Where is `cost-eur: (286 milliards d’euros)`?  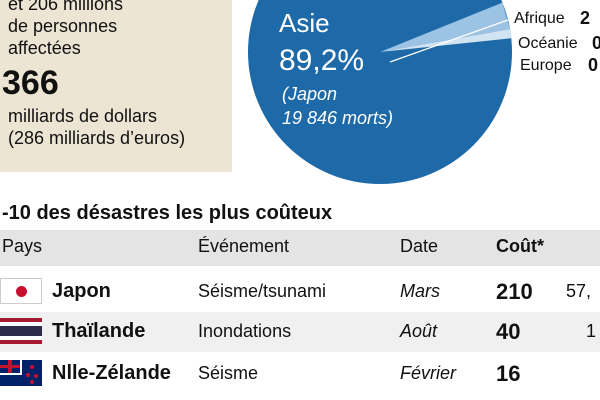
cost-eur: (286 milliards d’euros) is located at coordinates (97, 138).